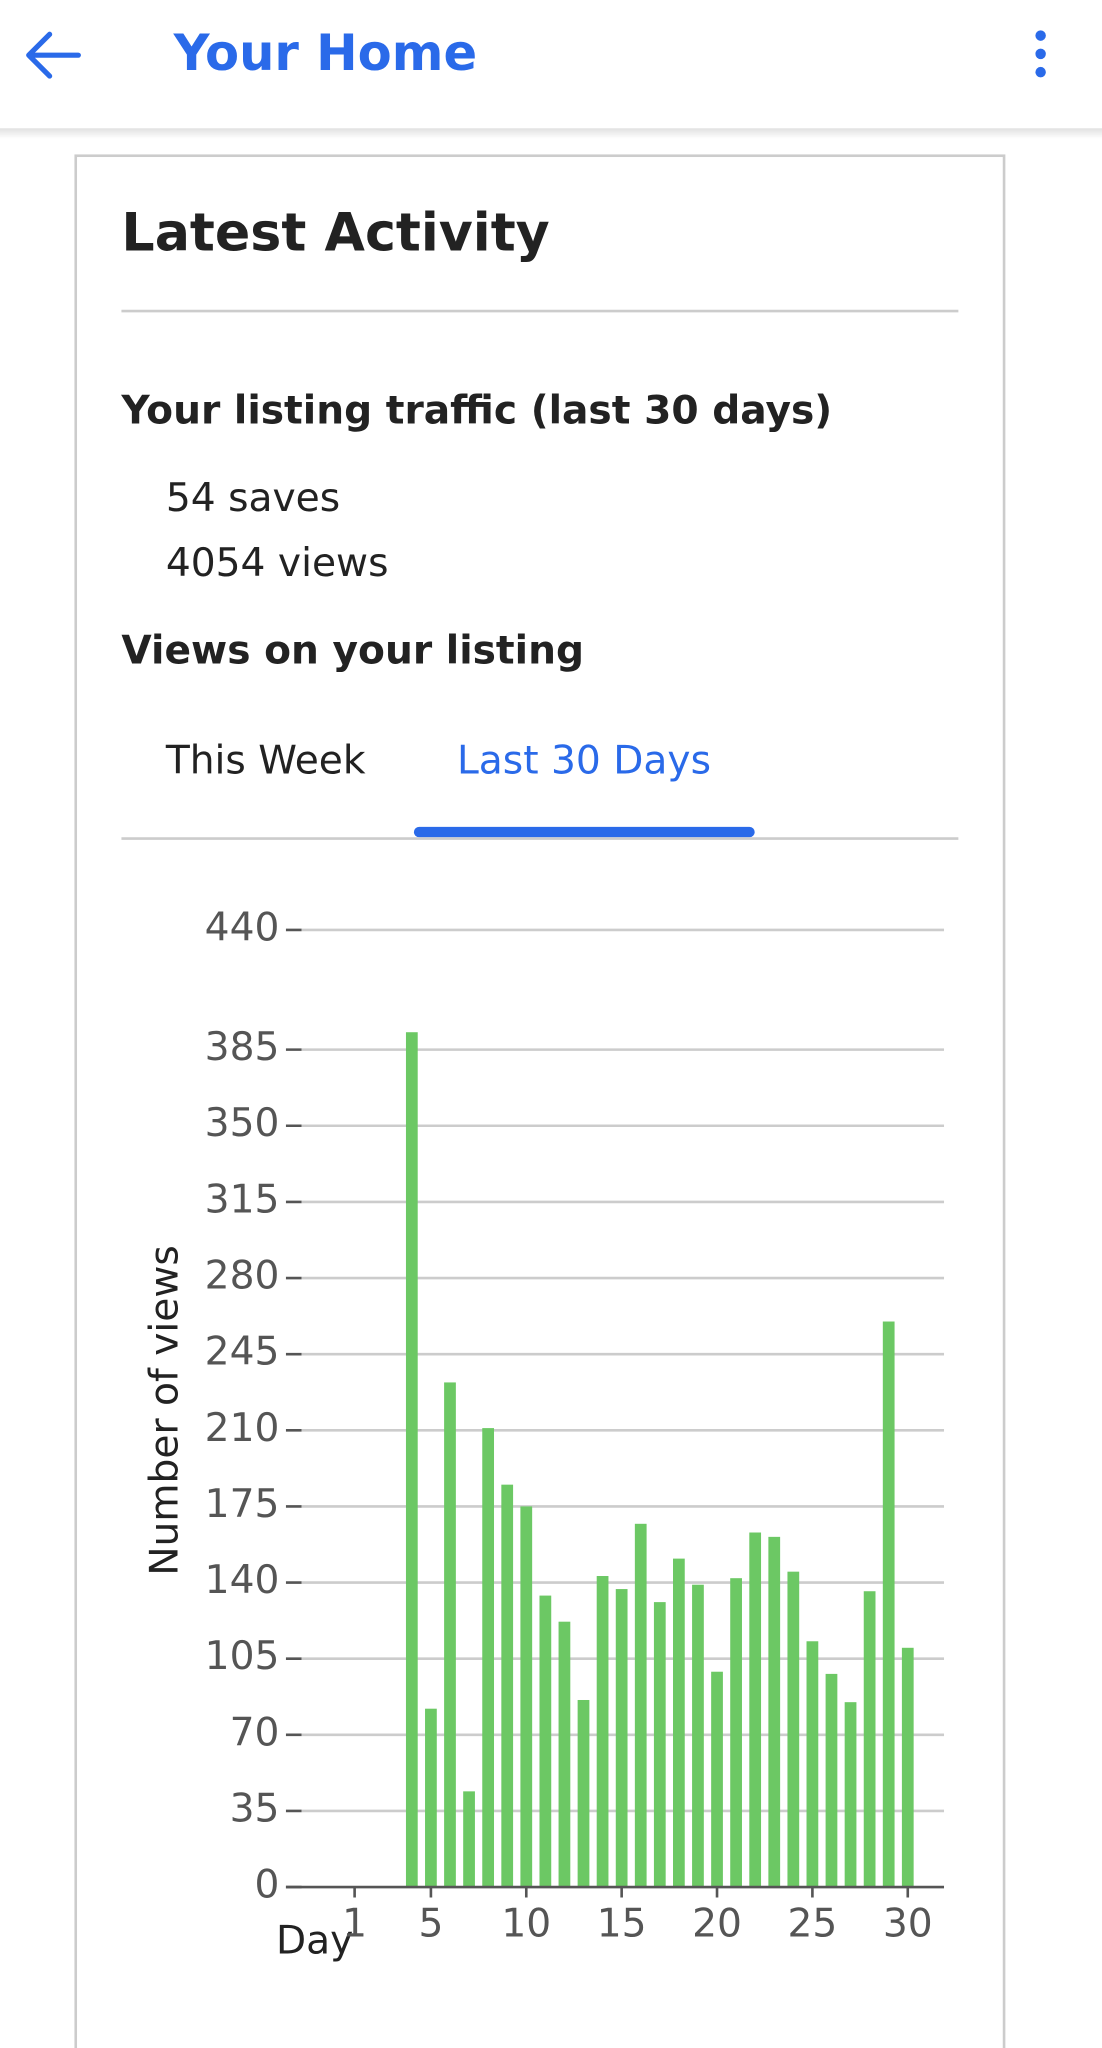  What do you see at coordinates (266, 1885) in the screenshot?
I see `y-tick-label: 0` at bounding box center [266, 1885].